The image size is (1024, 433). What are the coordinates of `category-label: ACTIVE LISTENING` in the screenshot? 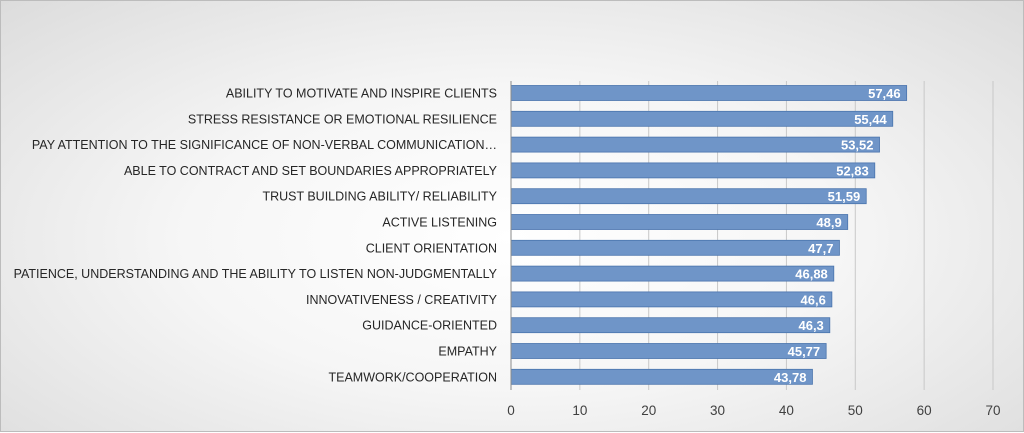 It's located at (439, 223).